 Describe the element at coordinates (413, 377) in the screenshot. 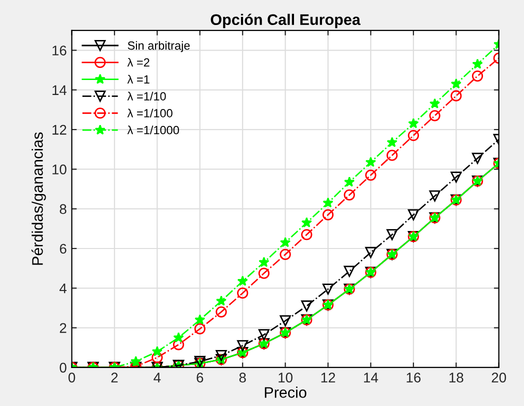

I see `x-tick-label: 16` at that location.